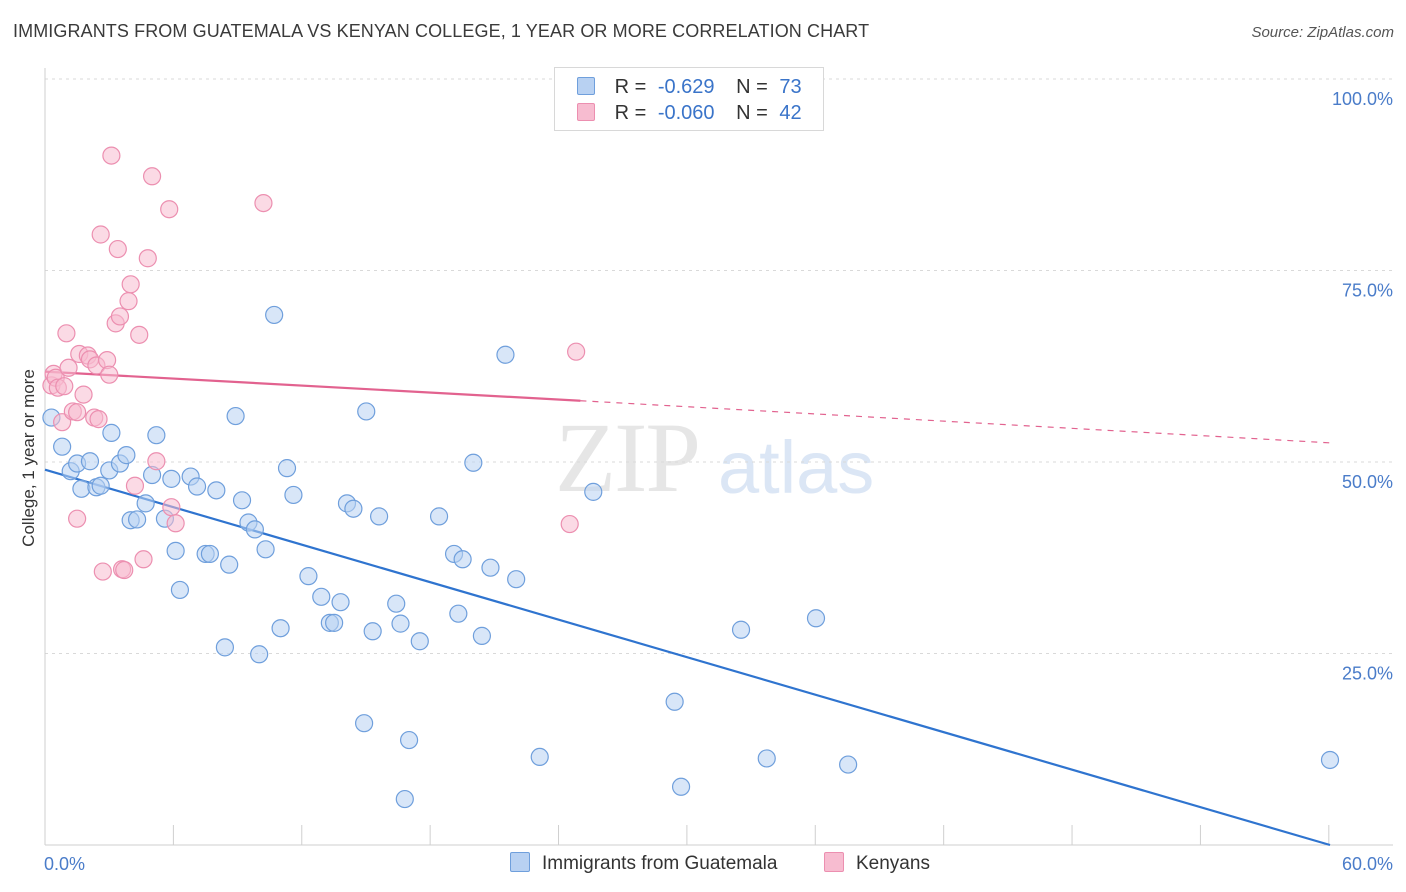  I want to click on y-tick-label: 75.0%, so click(1367, 291).